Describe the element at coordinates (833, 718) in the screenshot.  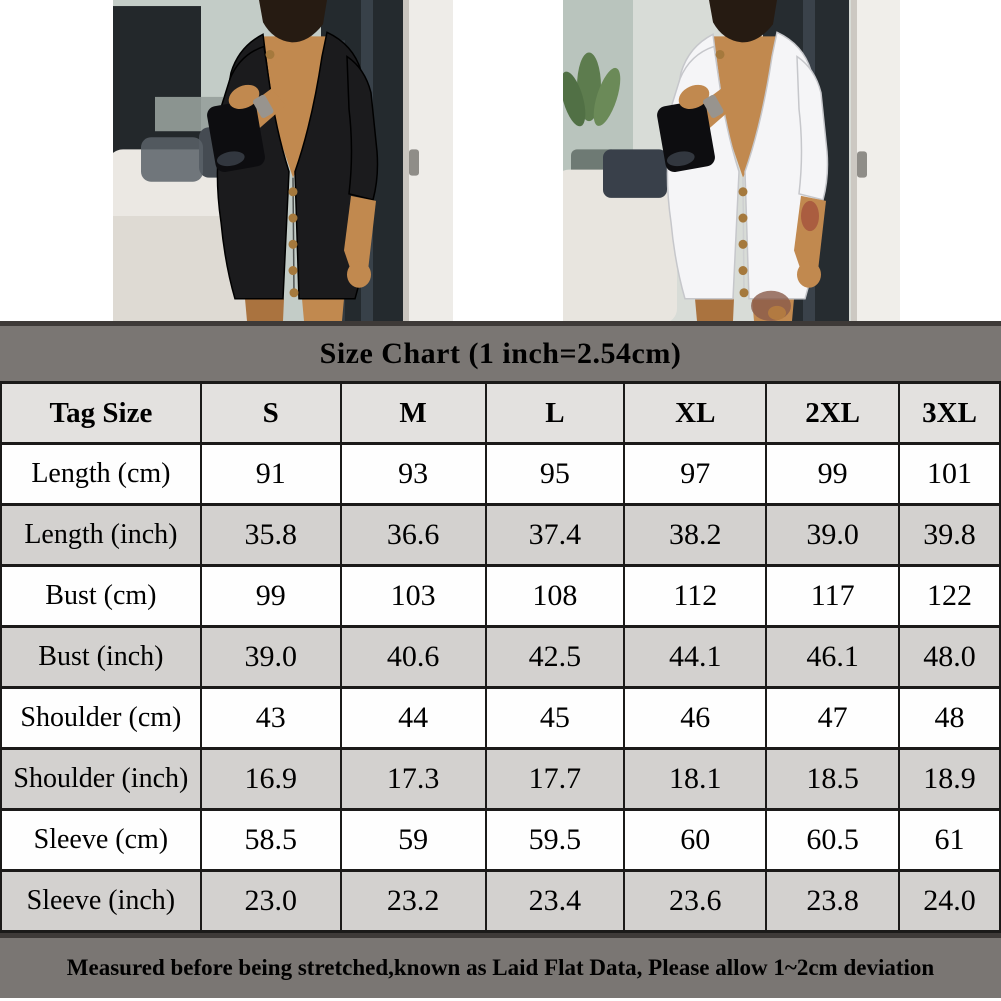
I see `size-cell: 47` at that location.